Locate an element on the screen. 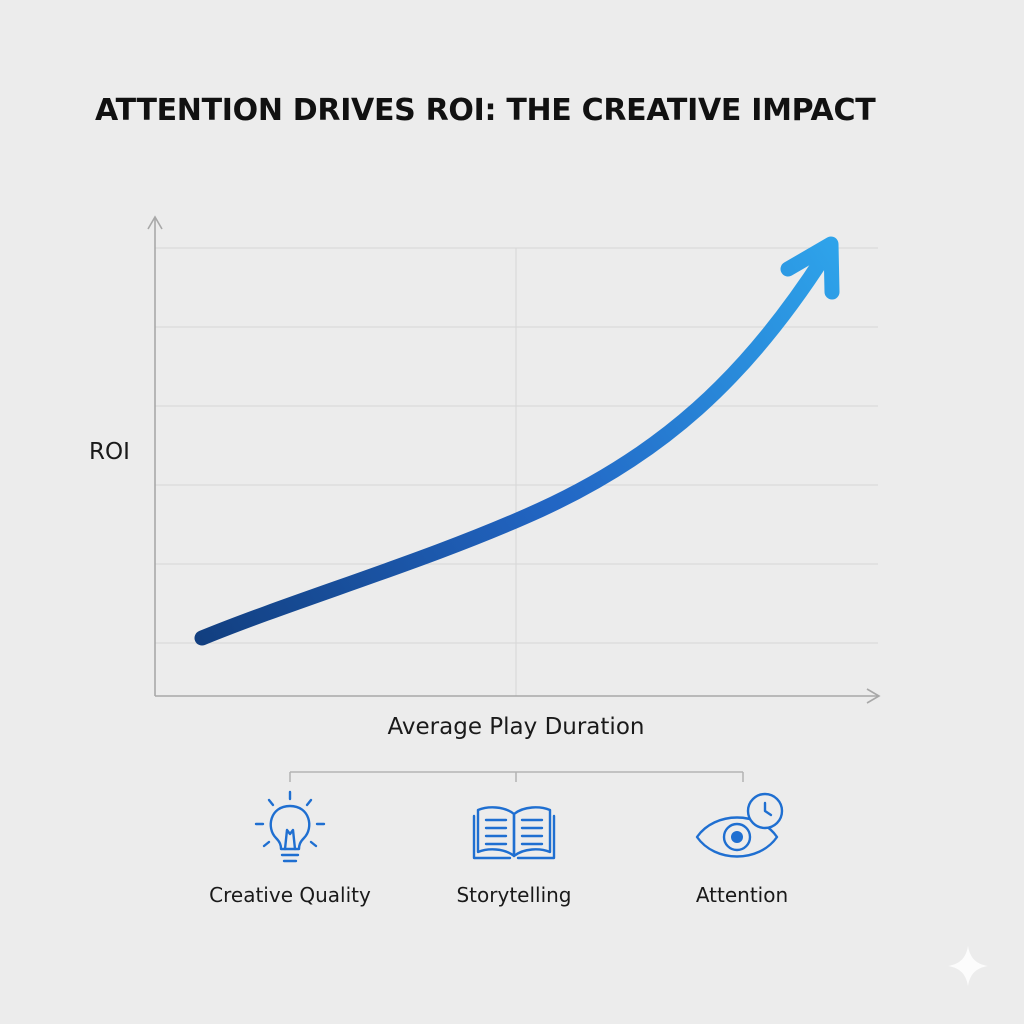 This screenshot has height=1024, width=1024. factor-label-attention: Attention is located at coordinates (742, 895).